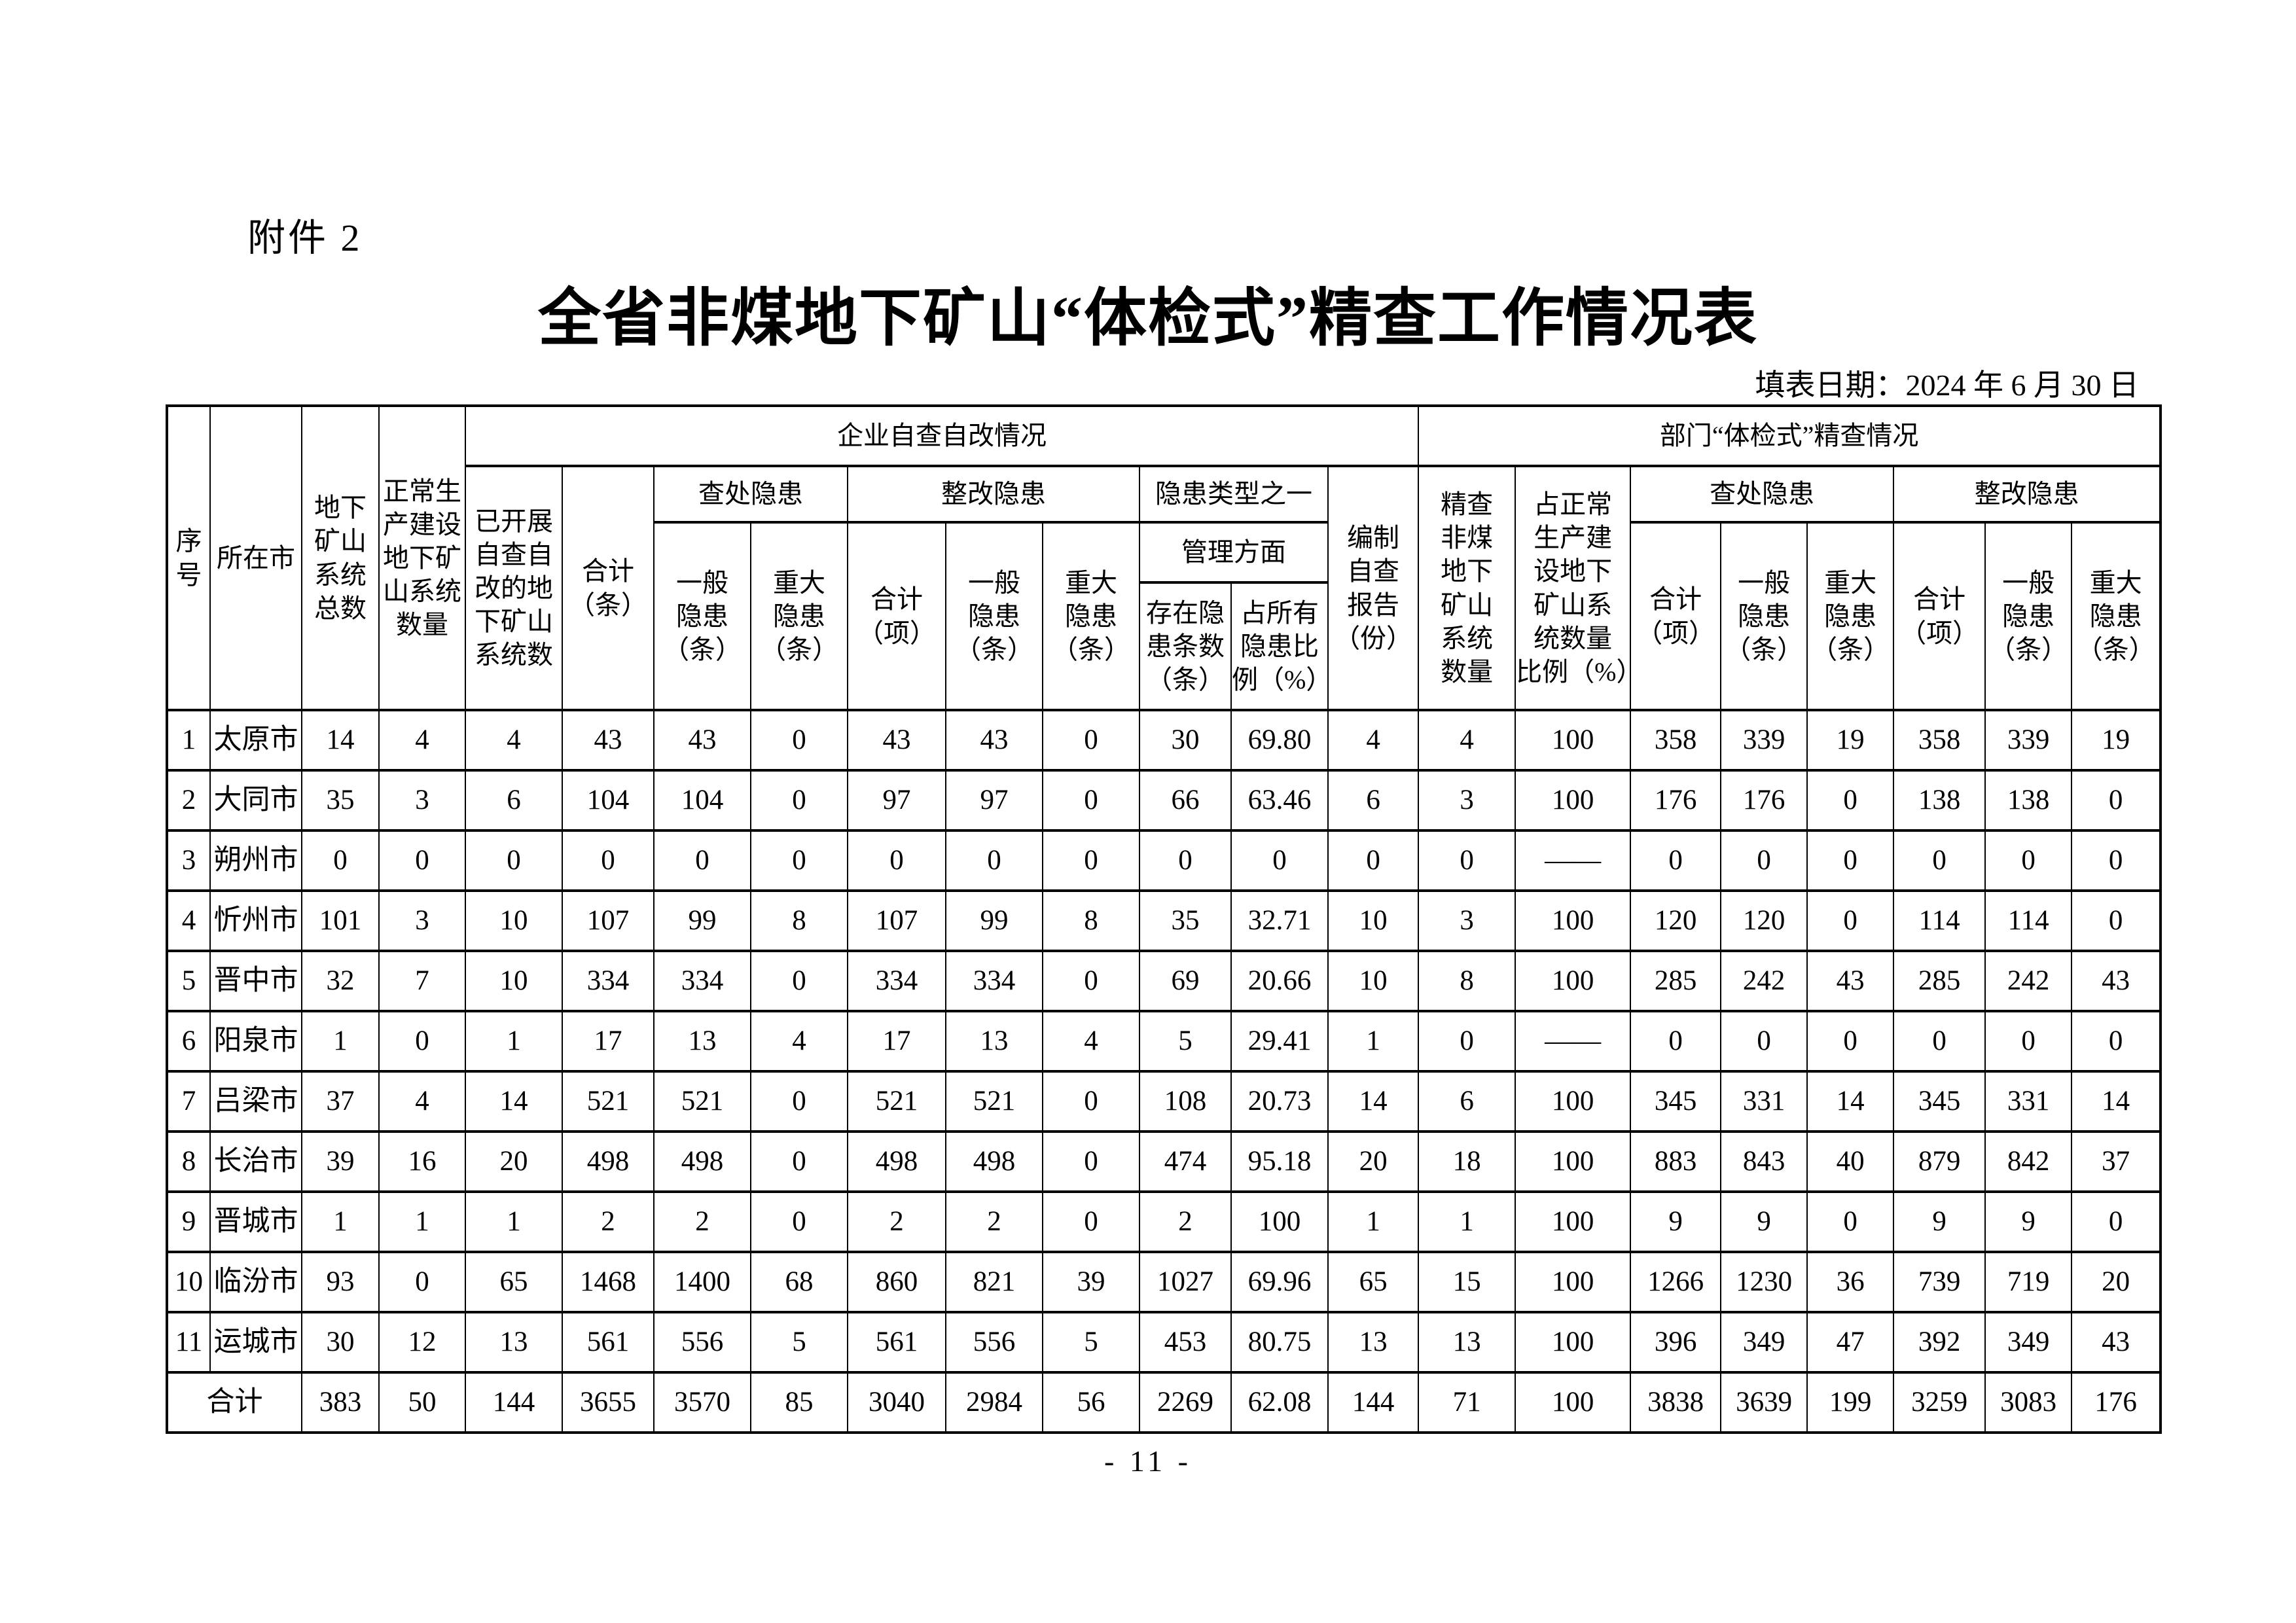 The image size is (2296, 1623). I want to click on total-value-cell: 50, so click(422, 1402).